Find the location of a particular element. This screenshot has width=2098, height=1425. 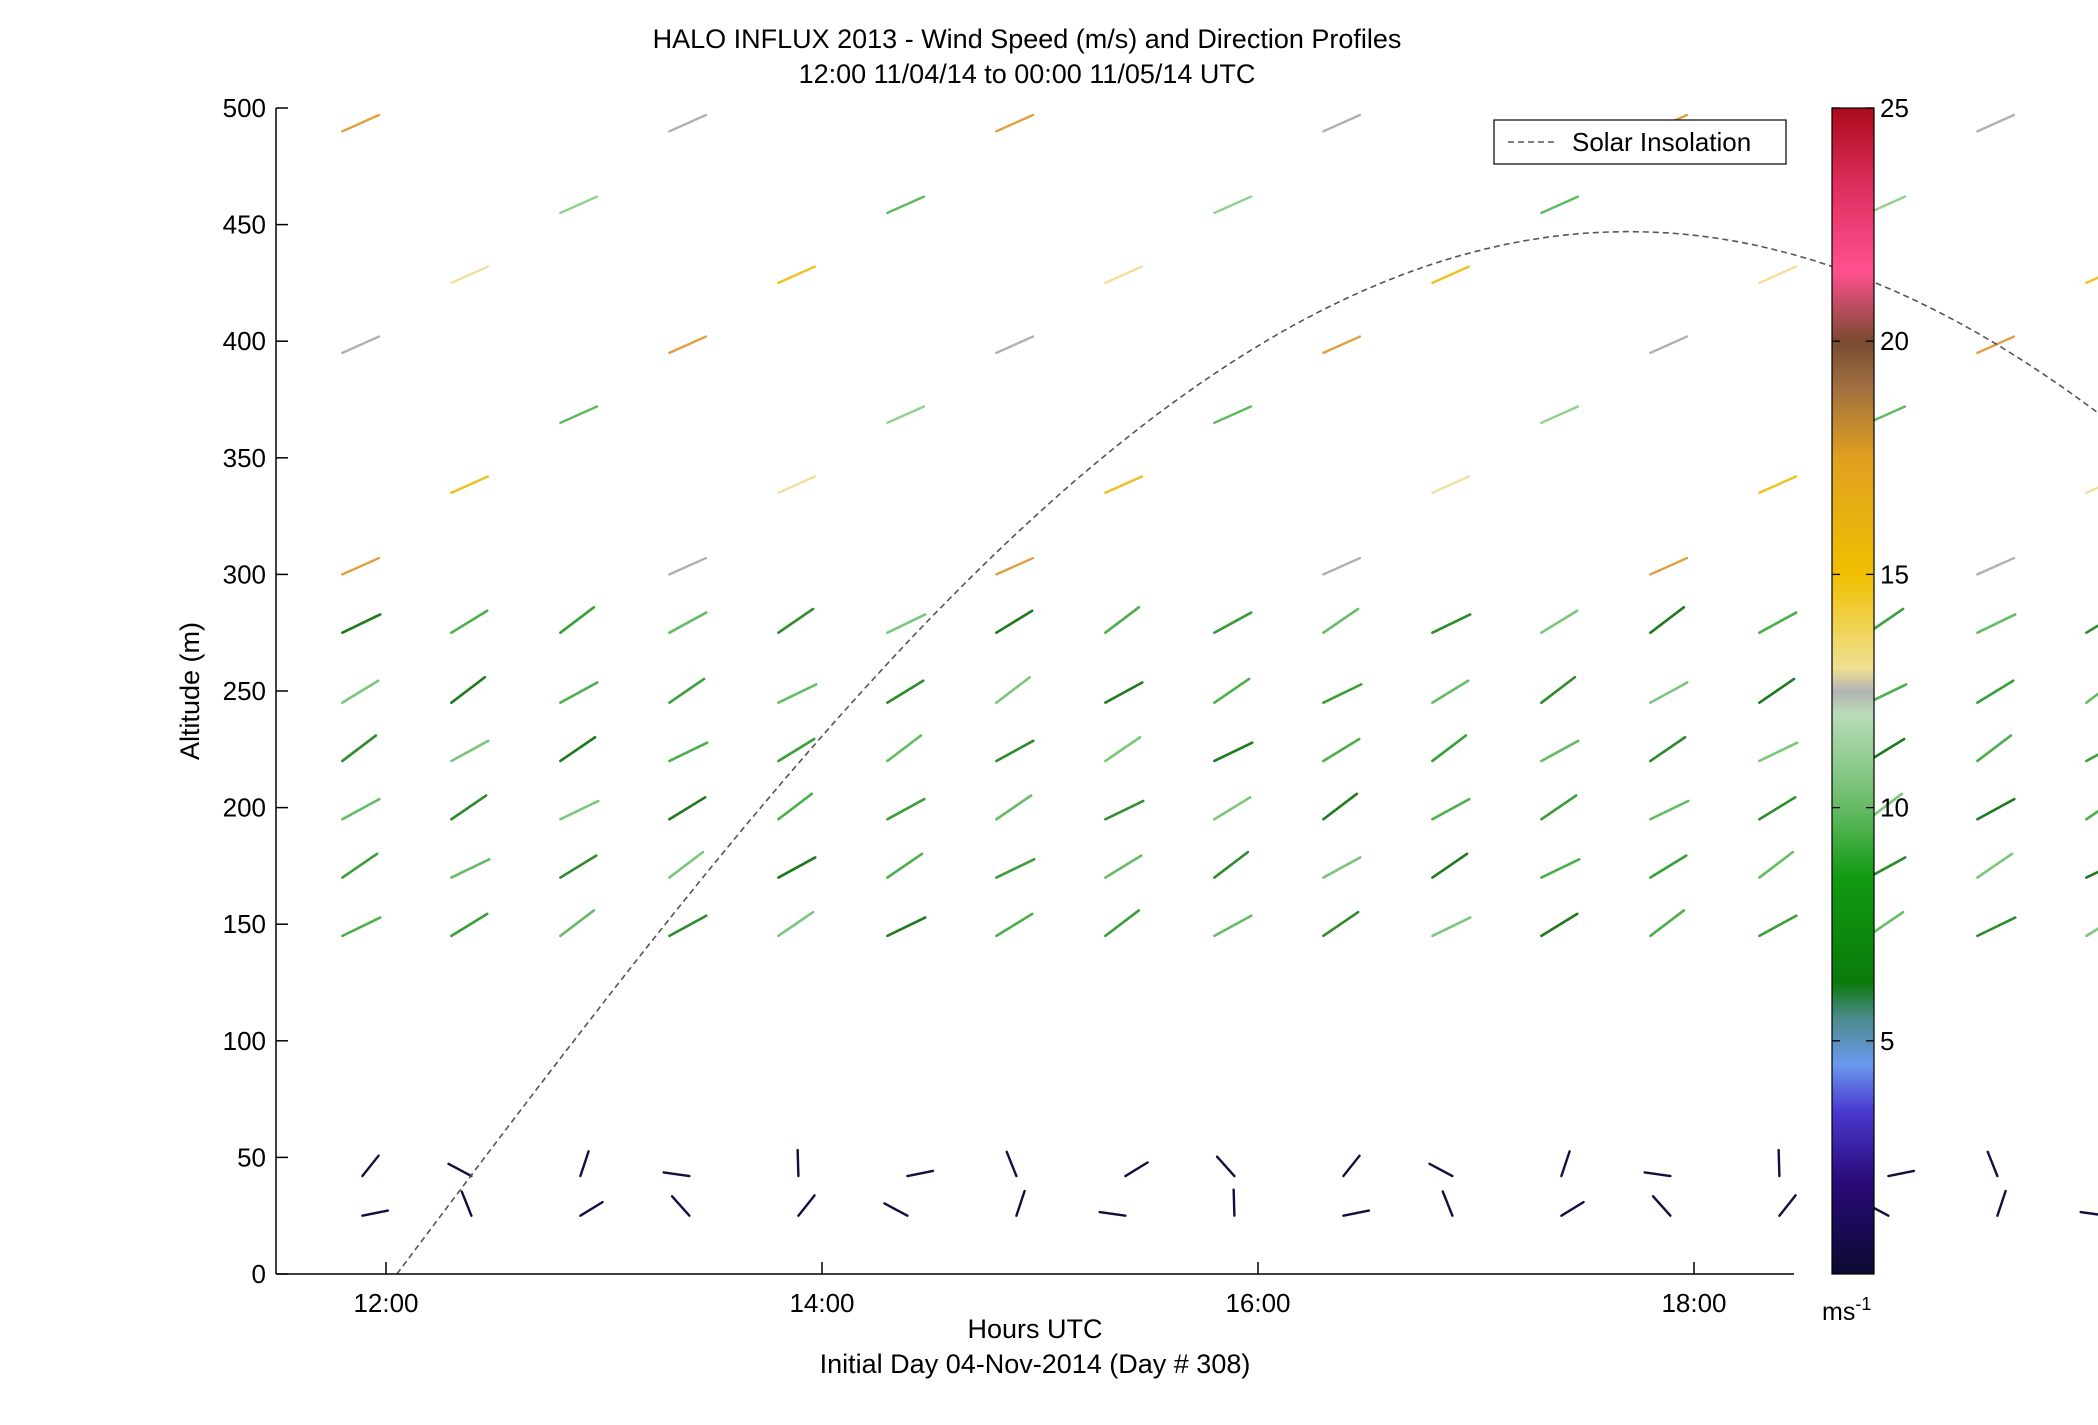

colorbar-ticks: 5 10 15 20 25 is located at coordinates (1870, 574).